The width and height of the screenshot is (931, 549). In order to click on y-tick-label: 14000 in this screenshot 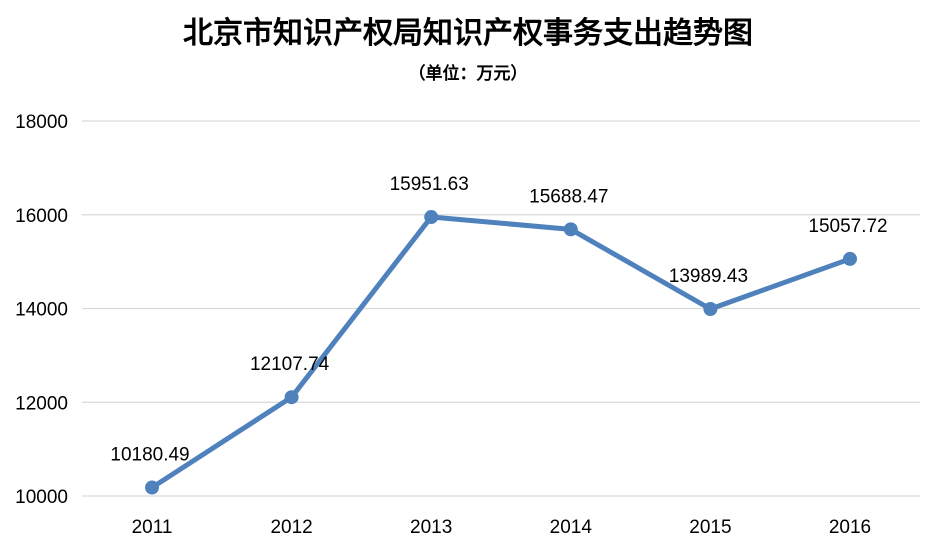, I will do `click(41, 310)`.